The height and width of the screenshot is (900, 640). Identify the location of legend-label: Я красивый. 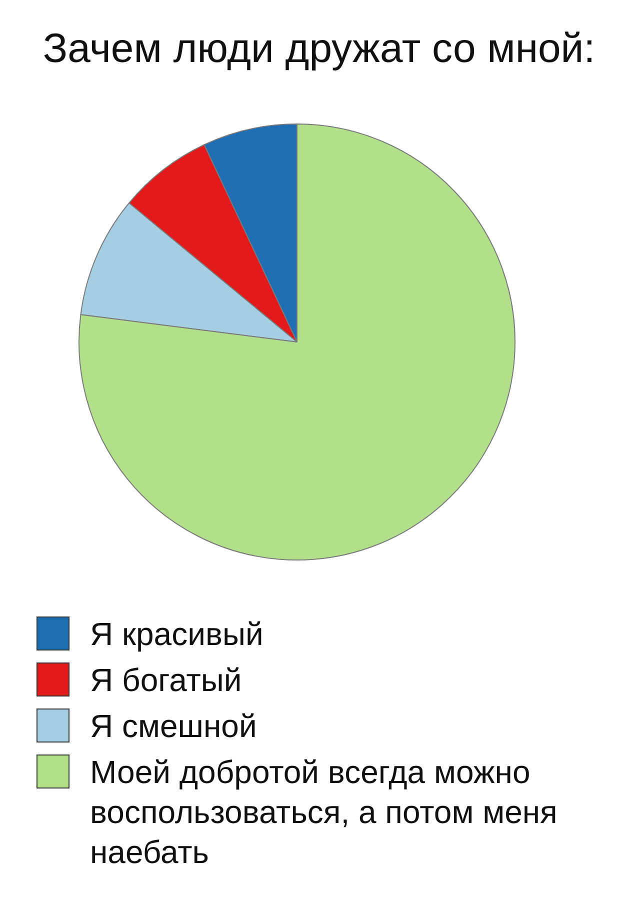
(177, 634).